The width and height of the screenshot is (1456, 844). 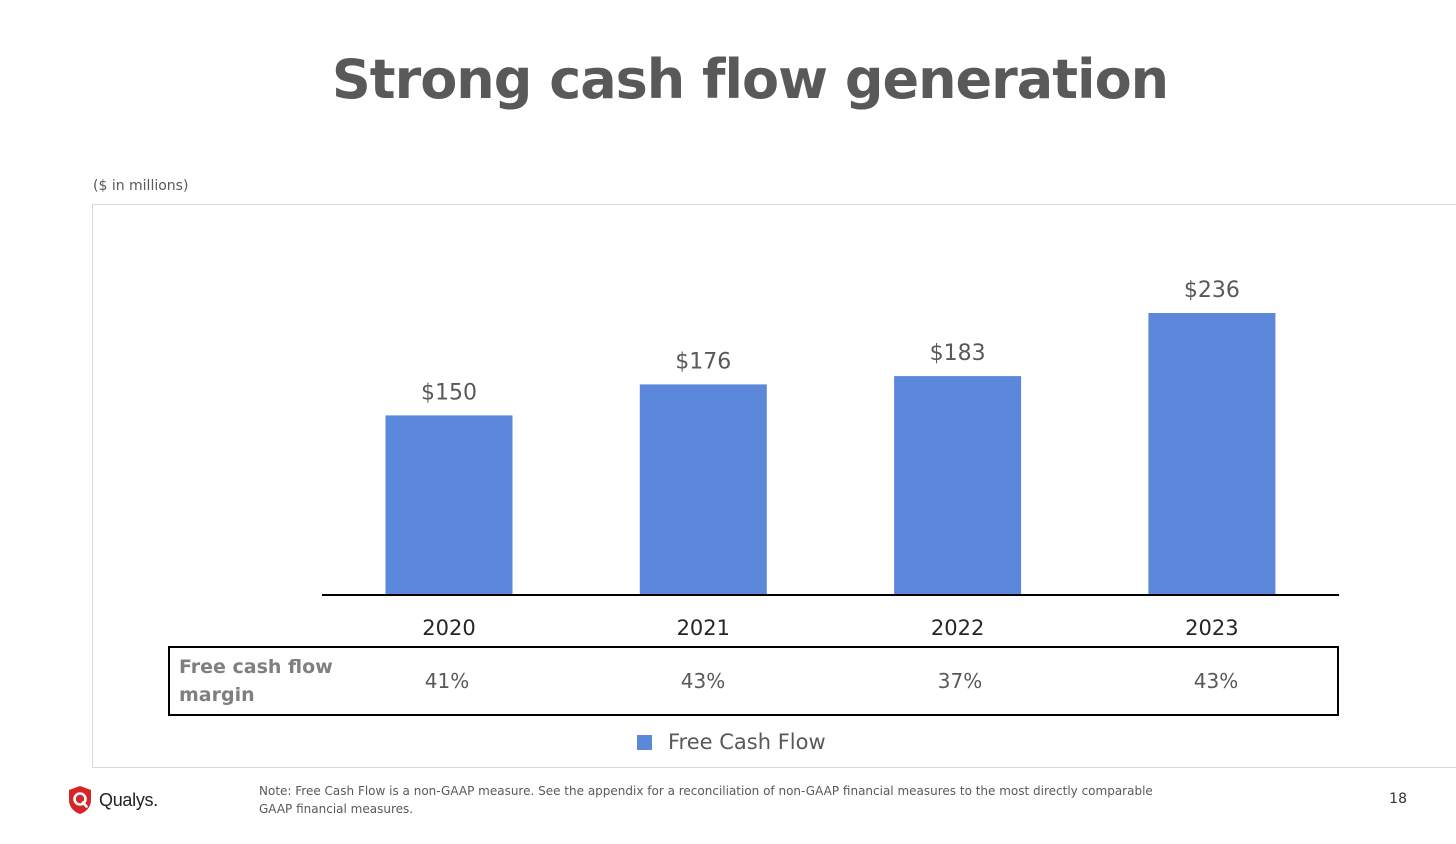 I want to click on slide-title: Strong cash flow generation, so click(x=750, y=79).